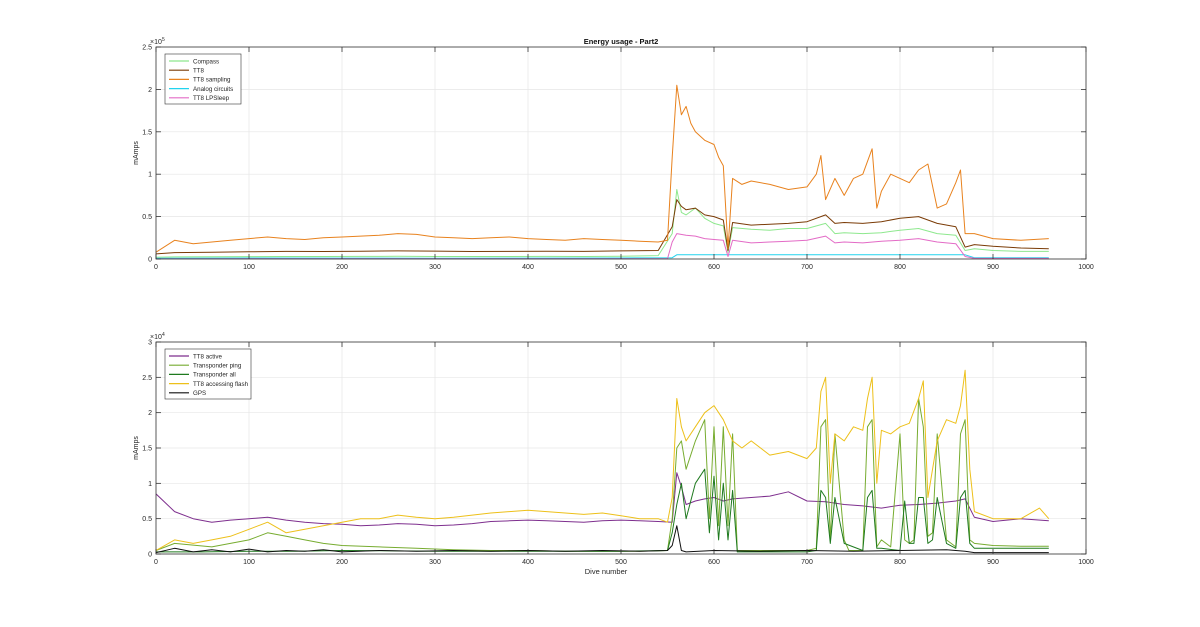 The width and height of the screenshot is (1200, 627). I want to click on x-axis-label: Dive number, so click(606, 571).